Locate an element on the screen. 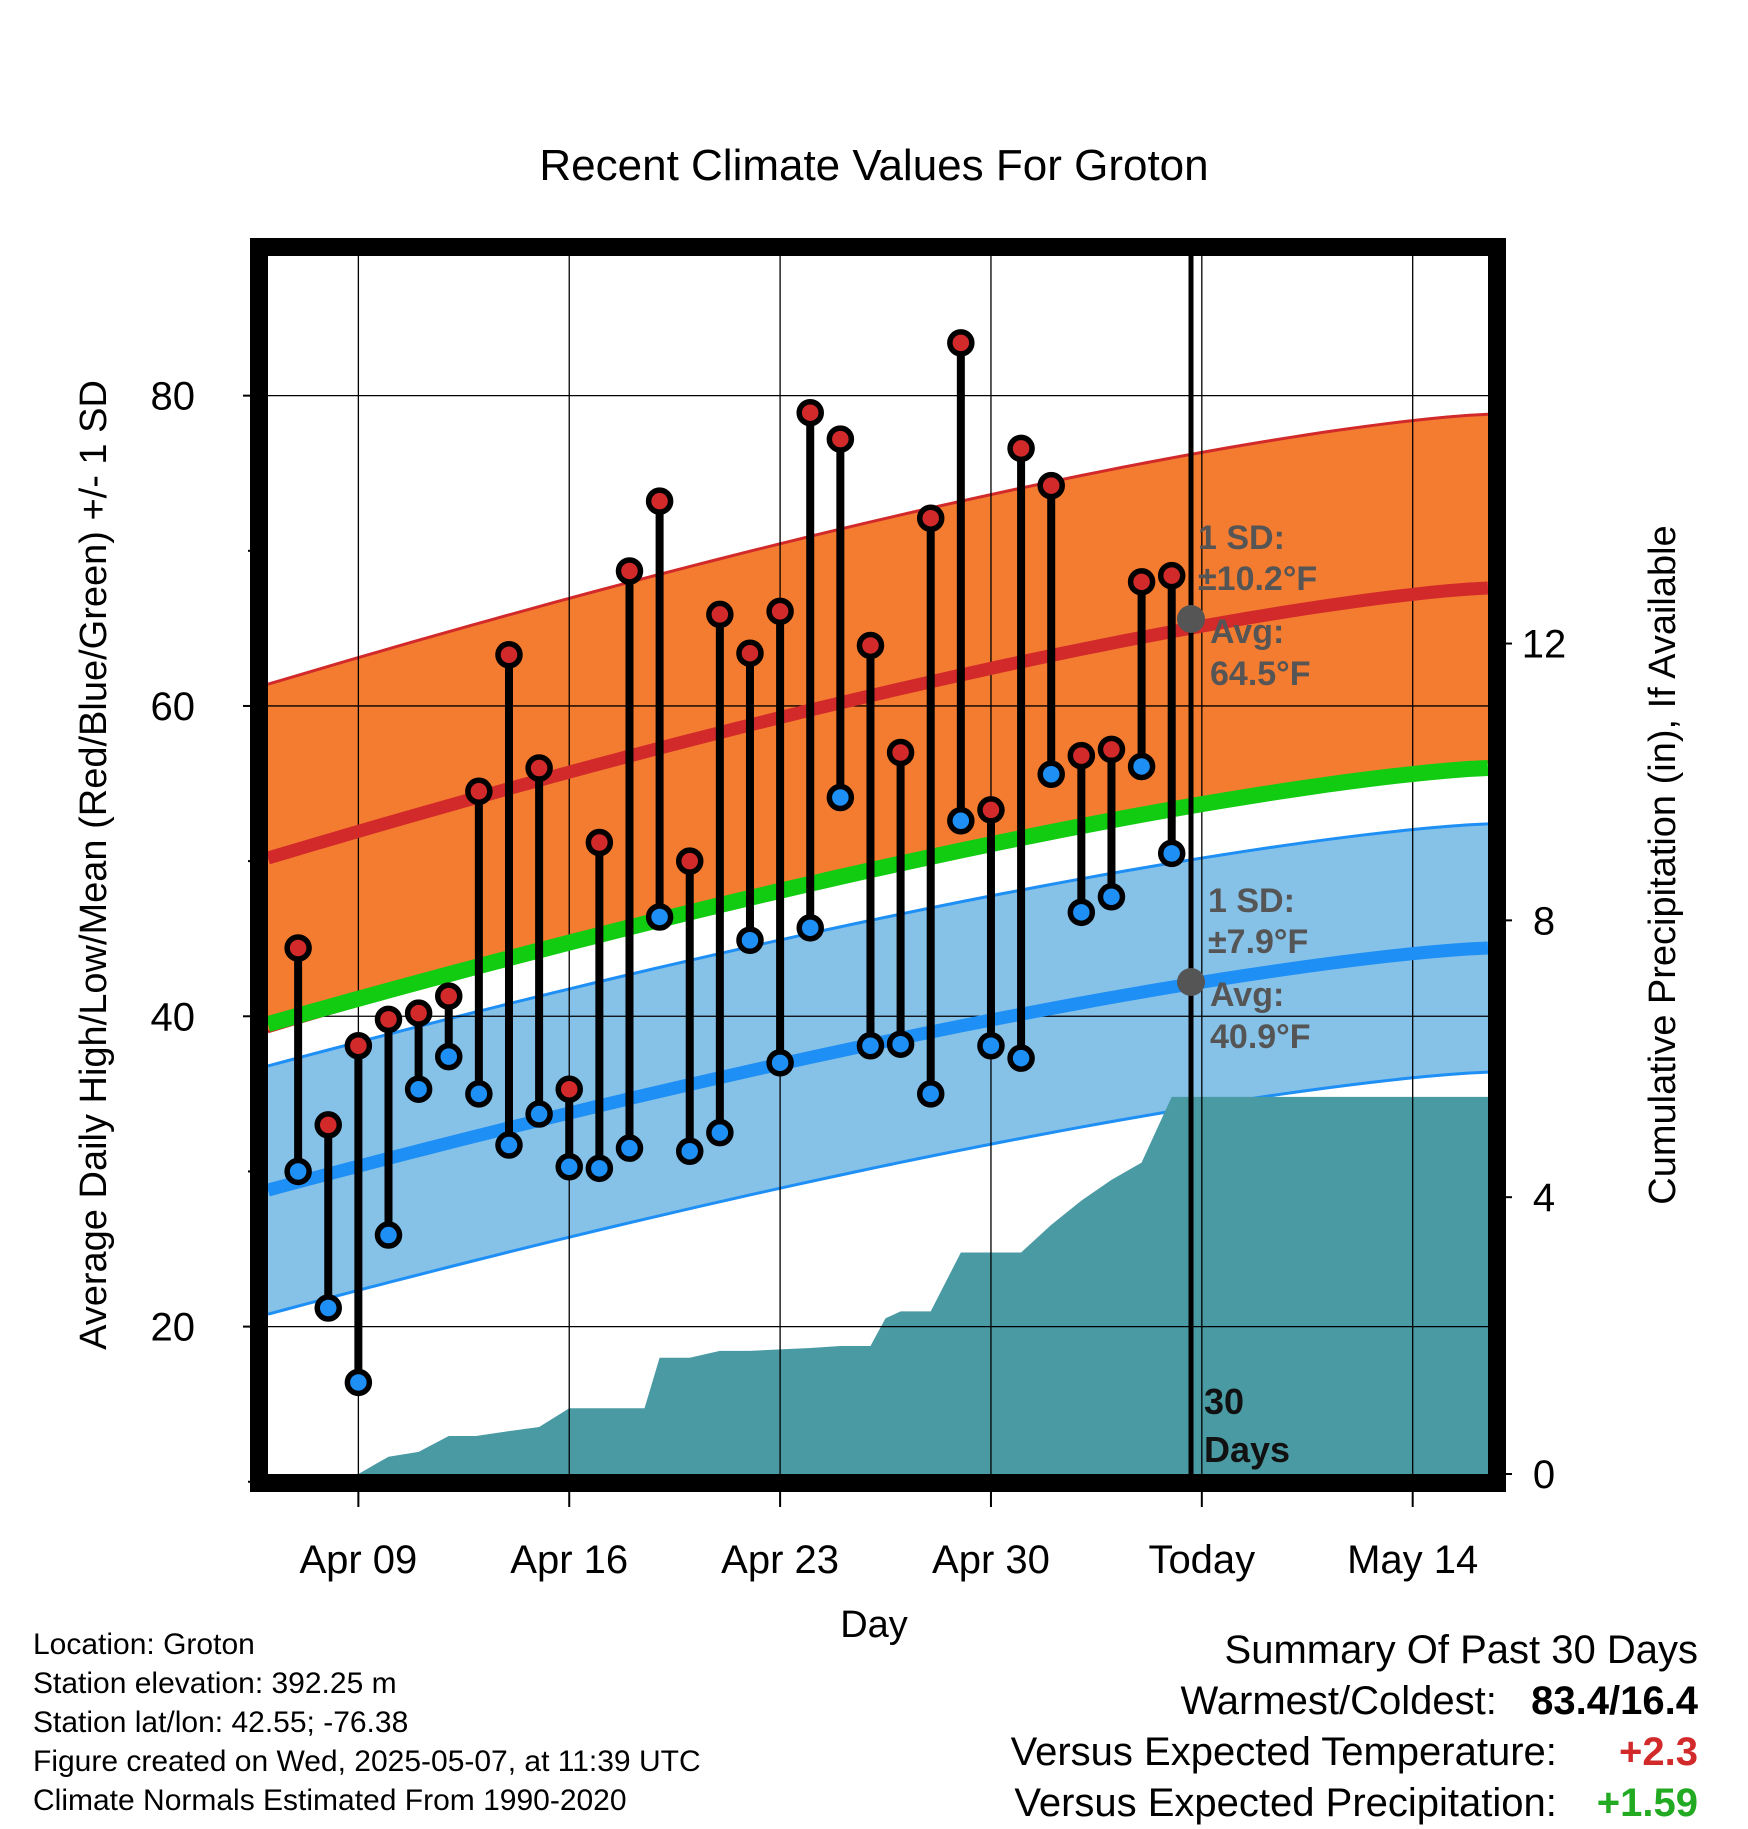  x-tick-label: Apr 16 is located at coordinates (569, 1560).